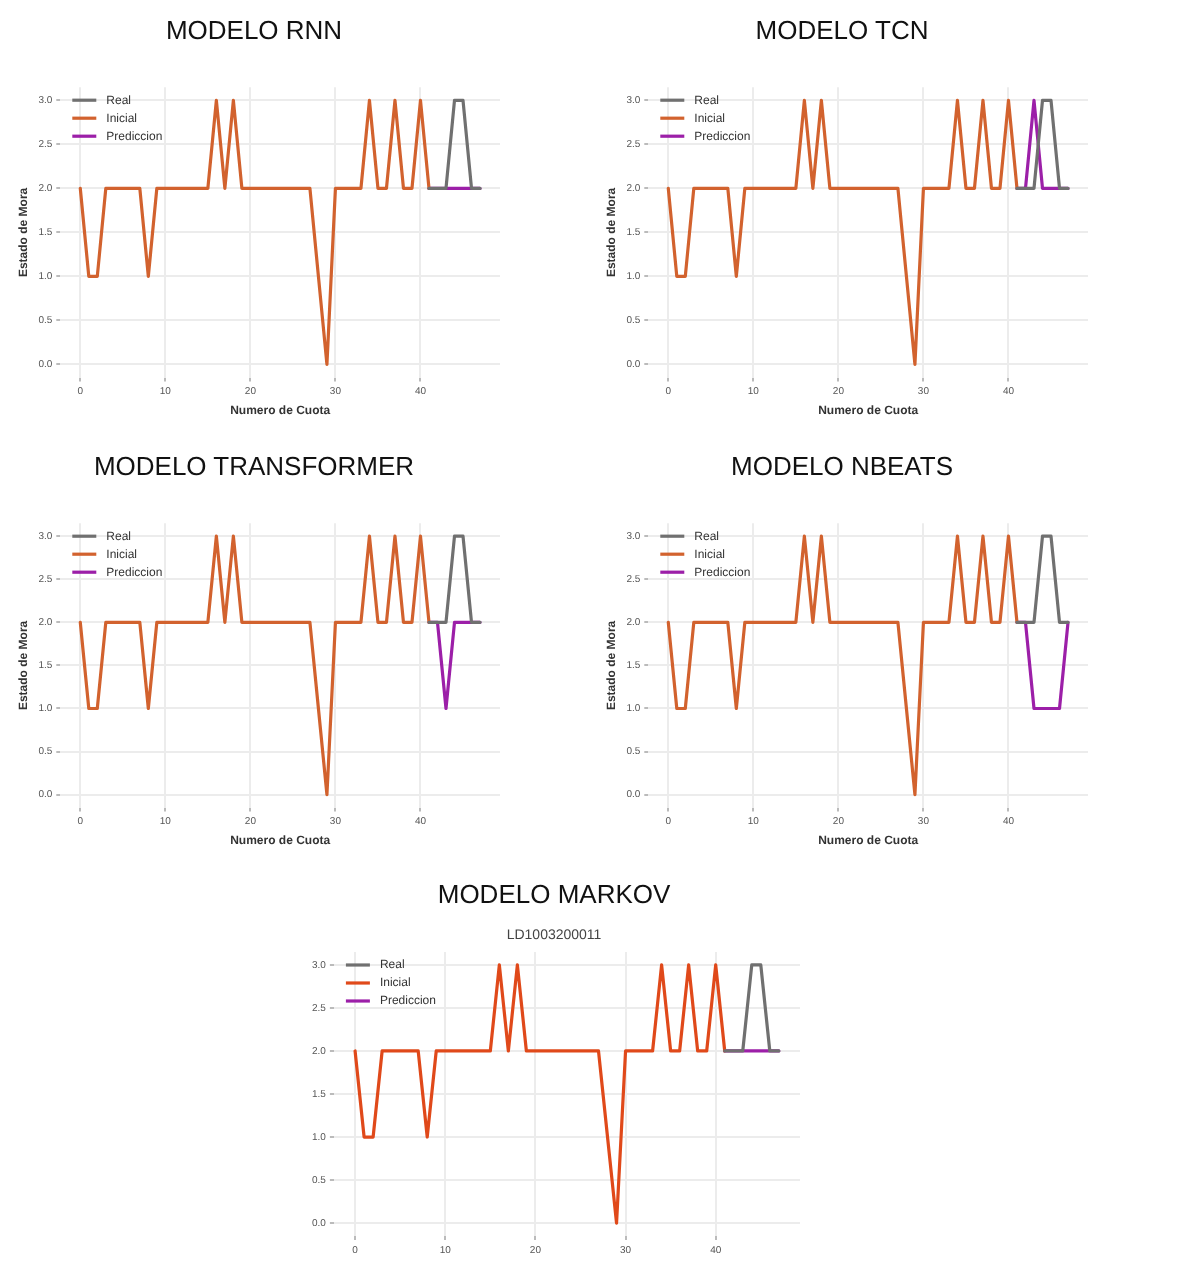  Describe the element at coordinates (842, 29) in the screenshot. I see `chart-title: MODELO TCN` at that location.